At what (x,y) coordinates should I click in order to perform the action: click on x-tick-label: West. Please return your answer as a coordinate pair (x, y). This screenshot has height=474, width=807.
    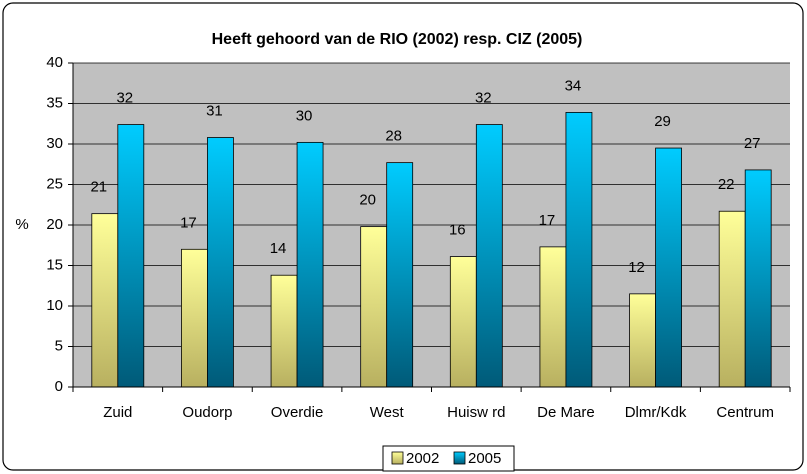
    Looking at the image, I should click on (387, 412).